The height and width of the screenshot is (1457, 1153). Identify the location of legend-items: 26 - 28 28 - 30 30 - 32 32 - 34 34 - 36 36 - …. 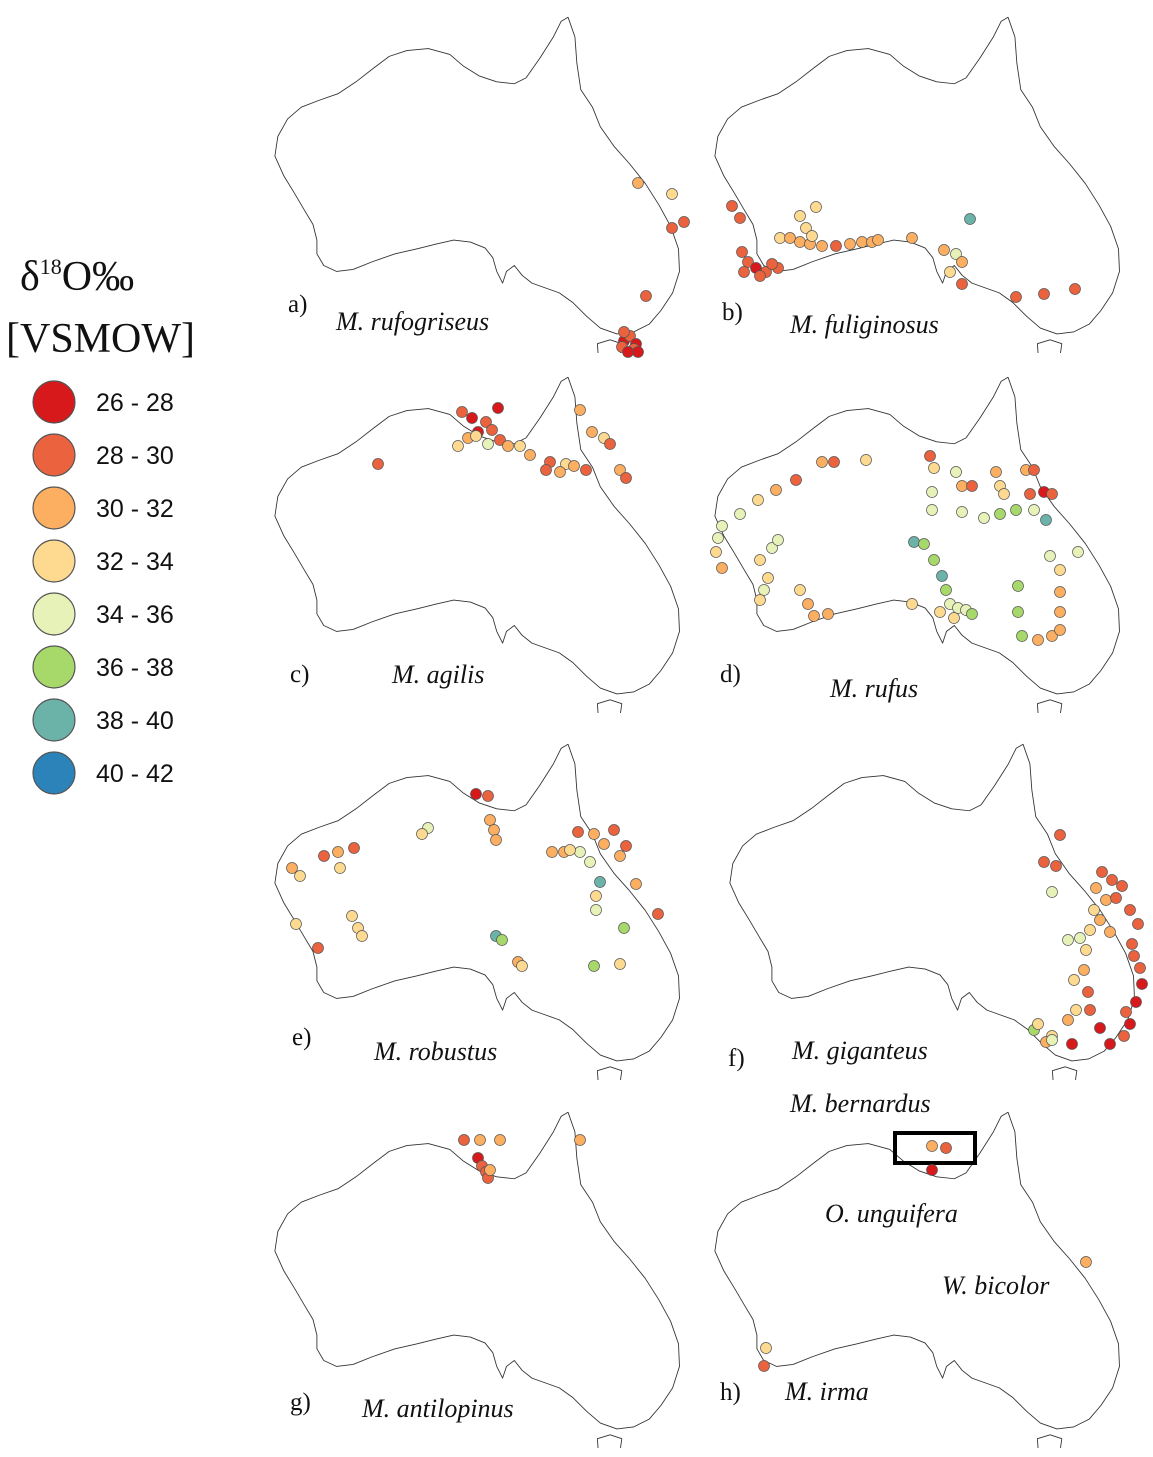
(103, 587).